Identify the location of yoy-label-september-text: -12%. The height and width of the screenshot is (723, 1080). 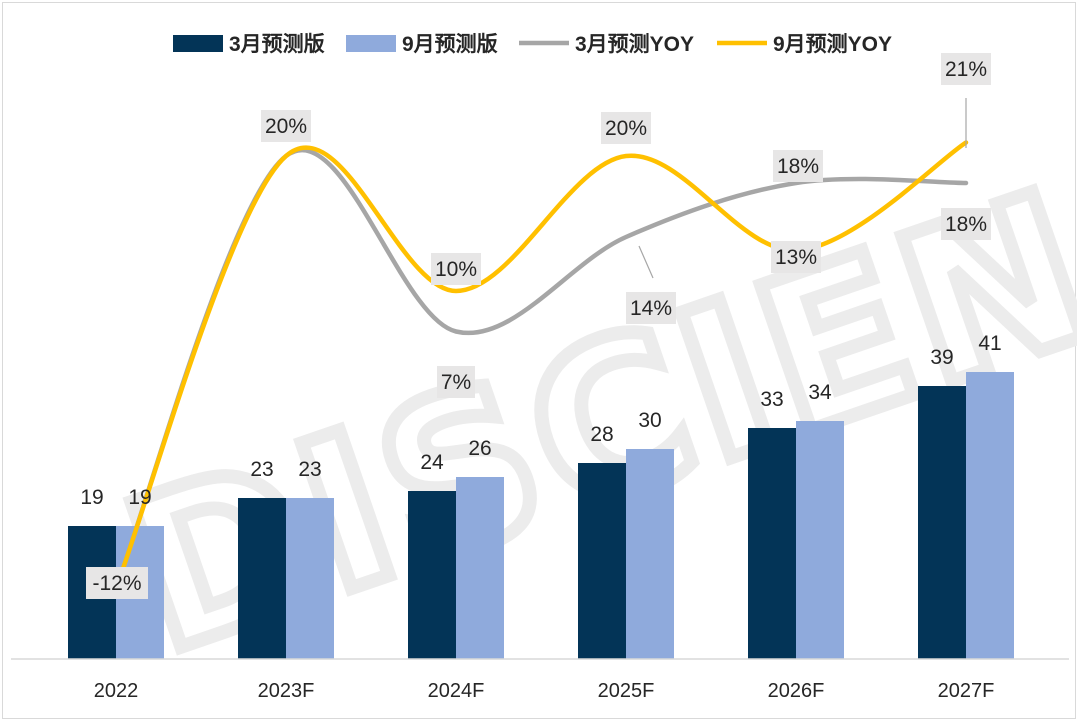
(116, 583).